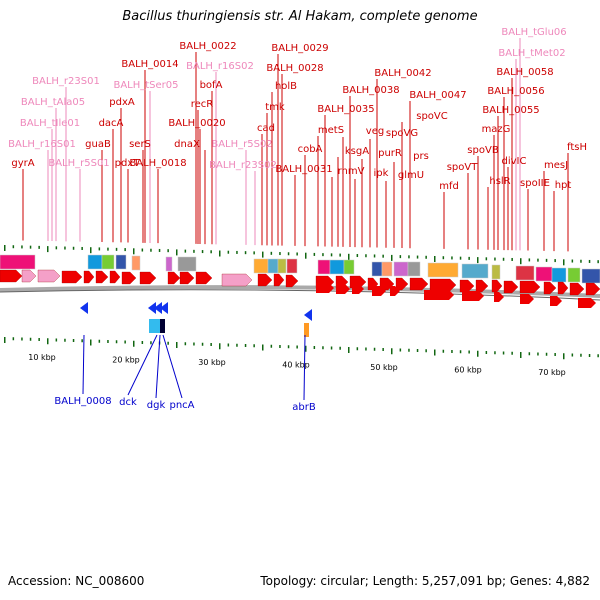  What do you see at coordinates (552, 372) in the screenshot?
I see `scale-label: 70 kbp` at bounding box center [552, 372].